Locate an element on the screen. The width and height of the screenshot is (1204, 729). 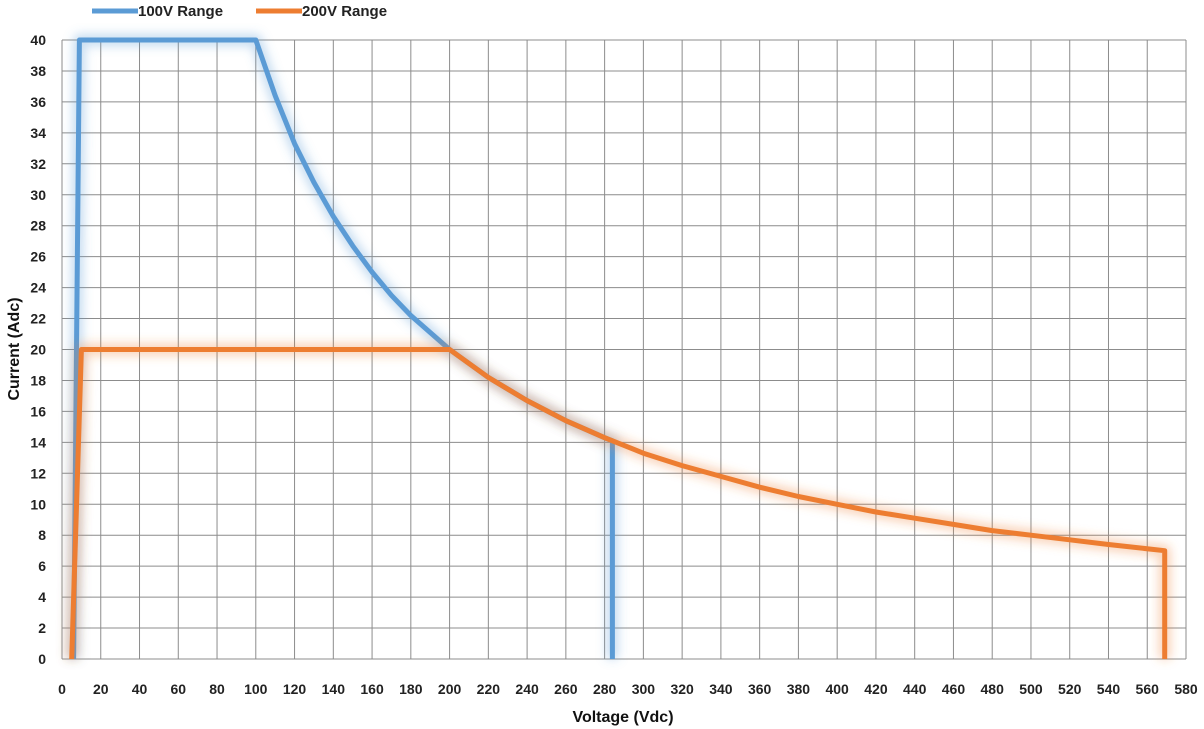
x-tick-label: 0 is located at coordinates (62, 689).